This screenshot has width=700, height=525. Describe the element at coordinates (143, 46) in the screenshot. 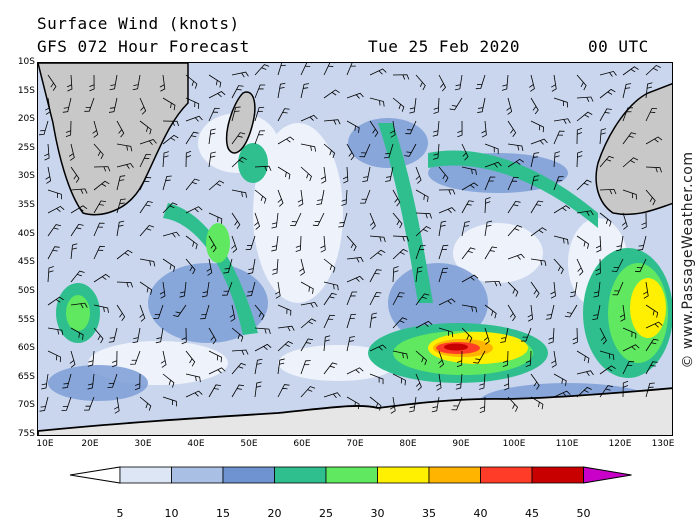

I see `forecast-subtitle: GFS 072 Hour Forecast` at that location.